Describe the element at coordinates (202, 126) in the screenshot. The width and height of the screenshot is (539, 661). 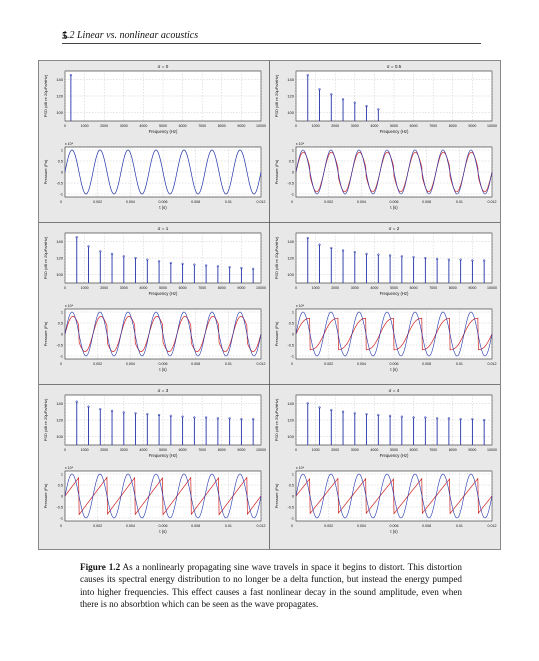
I see `spectrum-xtick-label: 7000` at that location.